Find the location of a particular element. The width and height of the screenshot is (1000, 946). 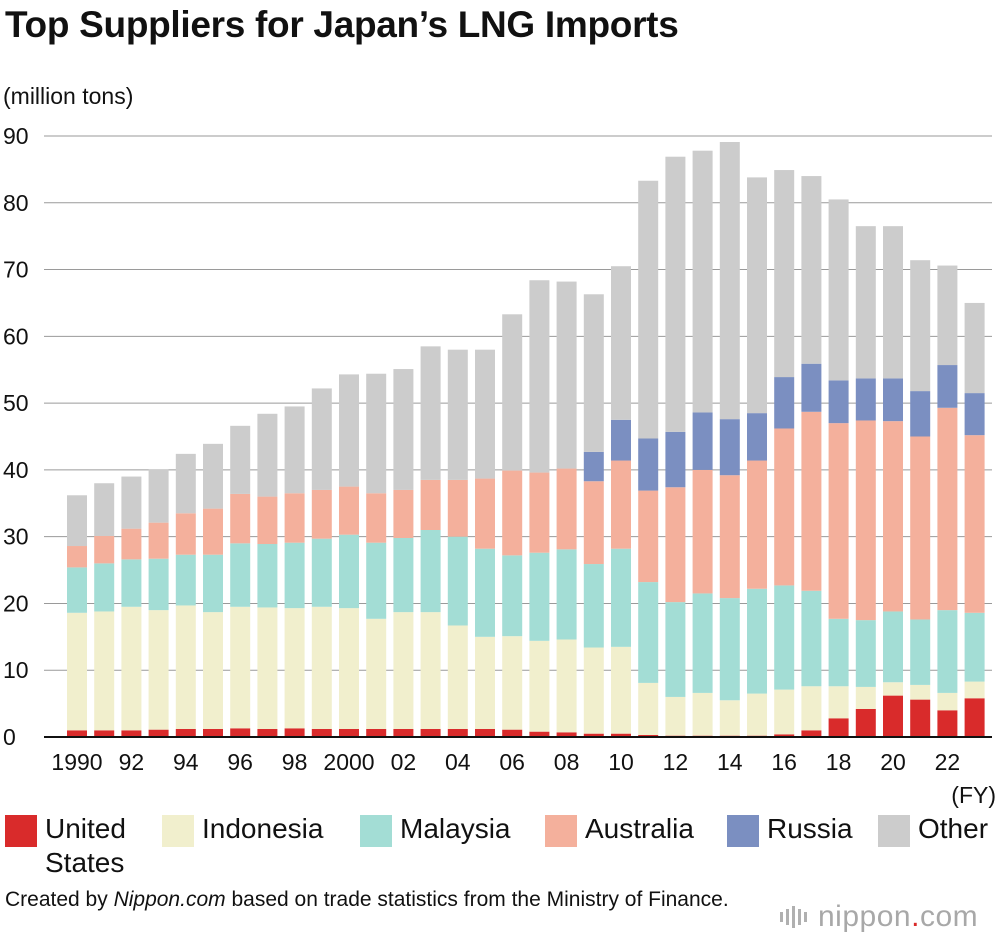

bar-segment-malaysia-2022 is located at coordinates (947, 651).